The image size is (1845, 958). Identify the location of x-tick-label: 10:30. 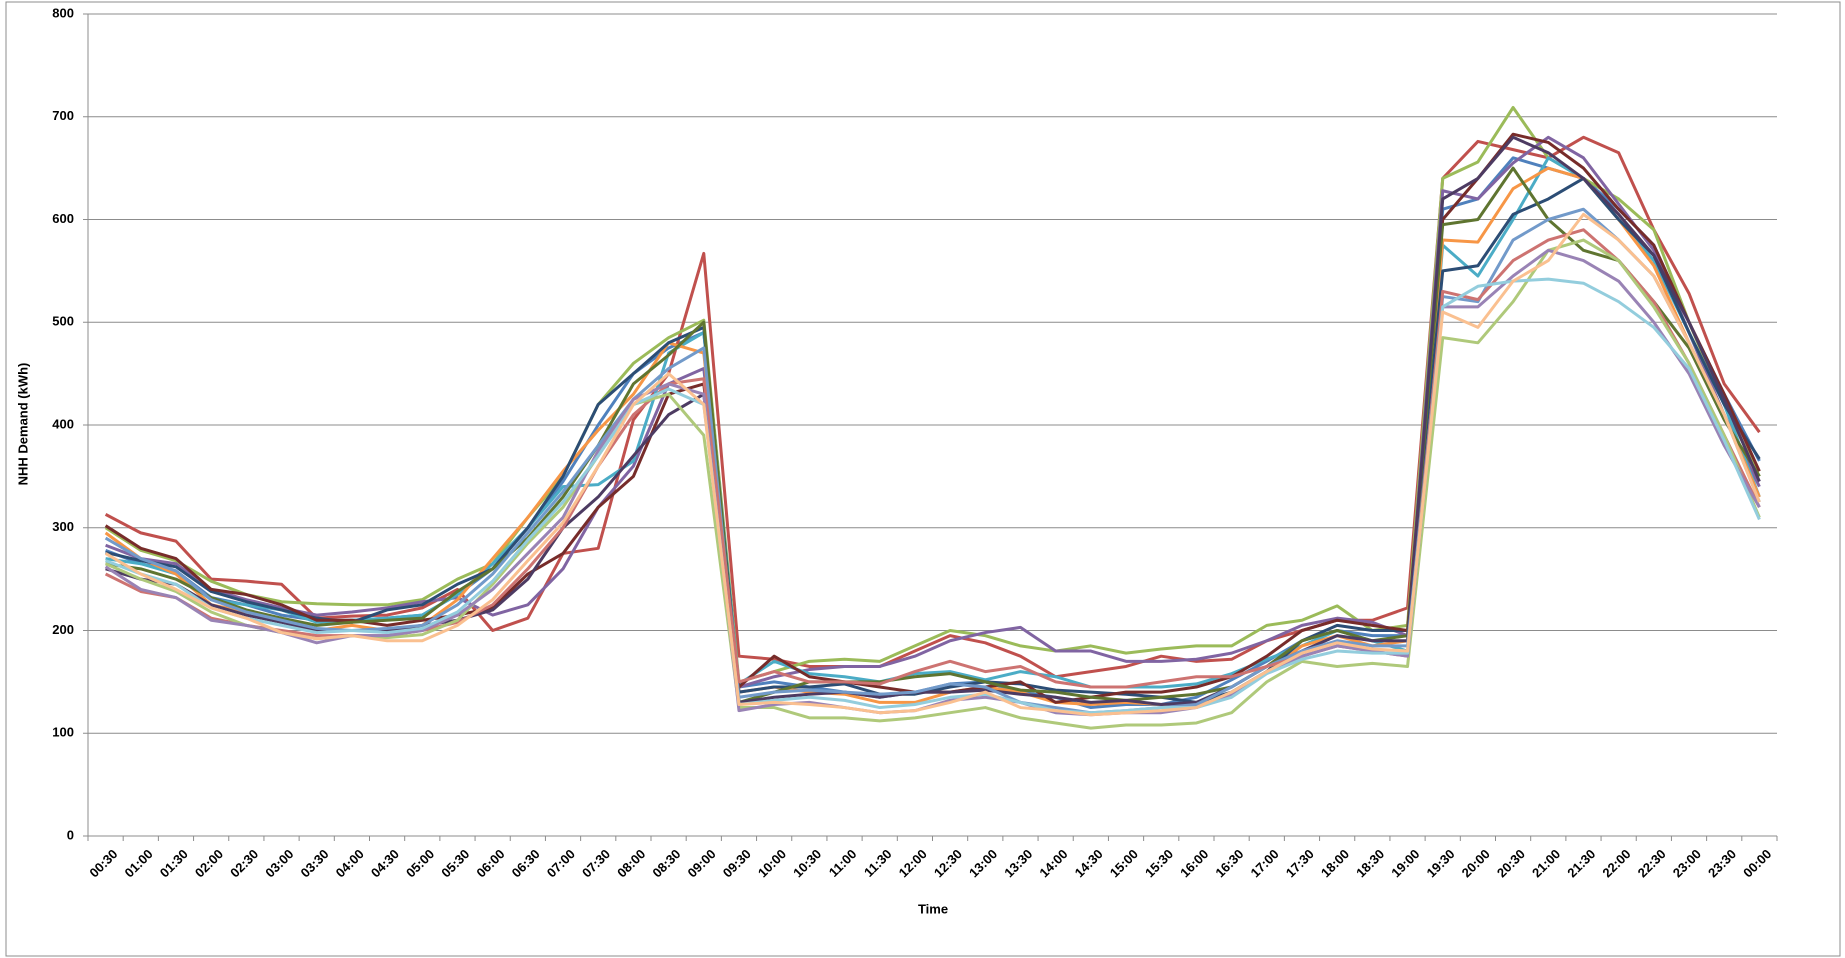
(807, 863).